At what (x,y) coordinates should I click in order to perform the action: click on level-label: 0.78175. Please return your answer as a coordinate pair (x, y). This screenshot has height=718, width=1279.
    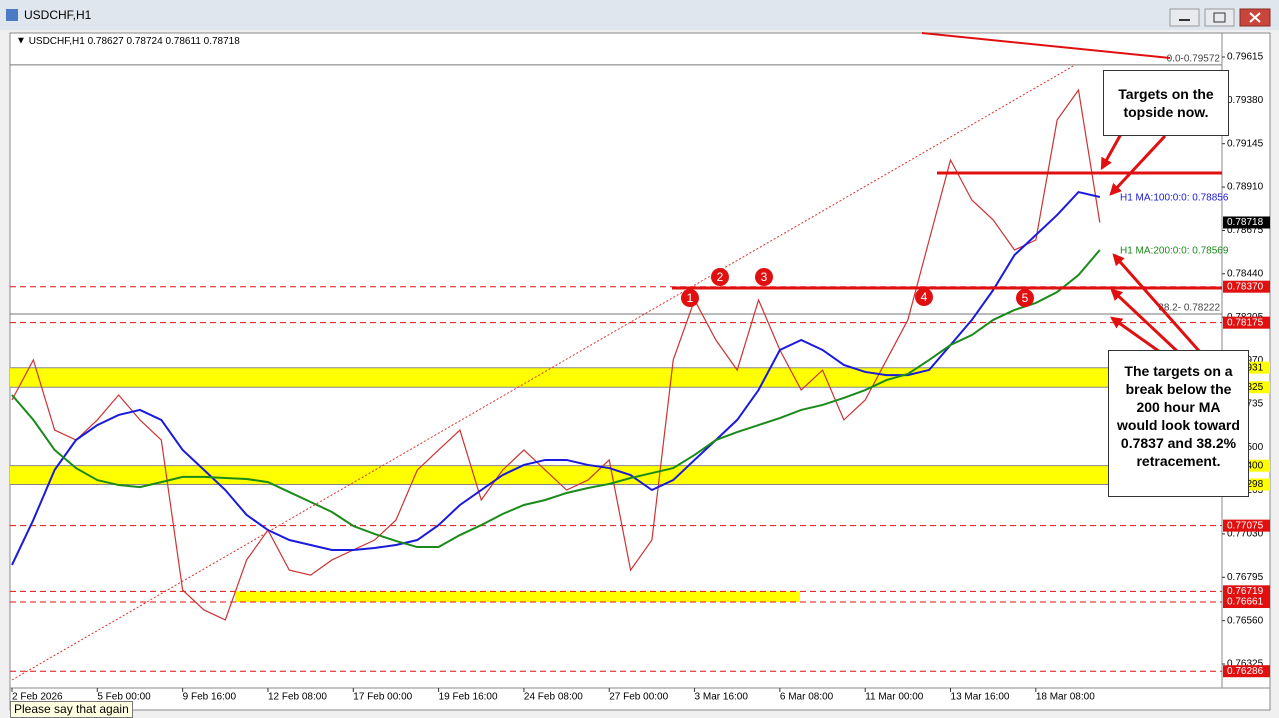
    Looking at the image, I should click on (1245, 322).